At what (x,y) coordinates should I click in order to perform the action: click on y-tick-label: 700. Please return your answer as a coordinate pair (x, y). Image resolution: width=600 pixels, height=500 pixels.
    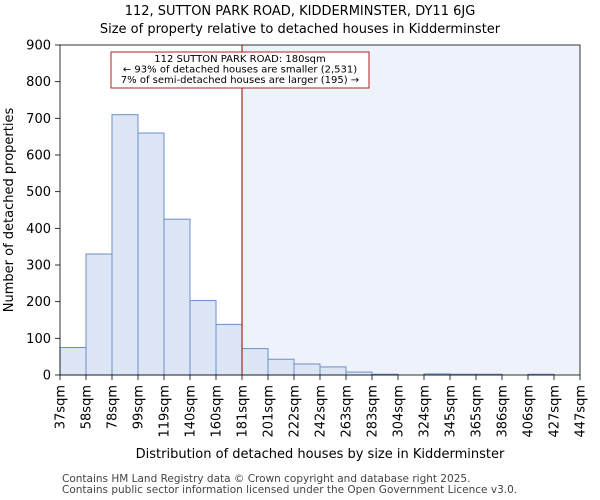
    Looking at the image, I should click on (38, 119).